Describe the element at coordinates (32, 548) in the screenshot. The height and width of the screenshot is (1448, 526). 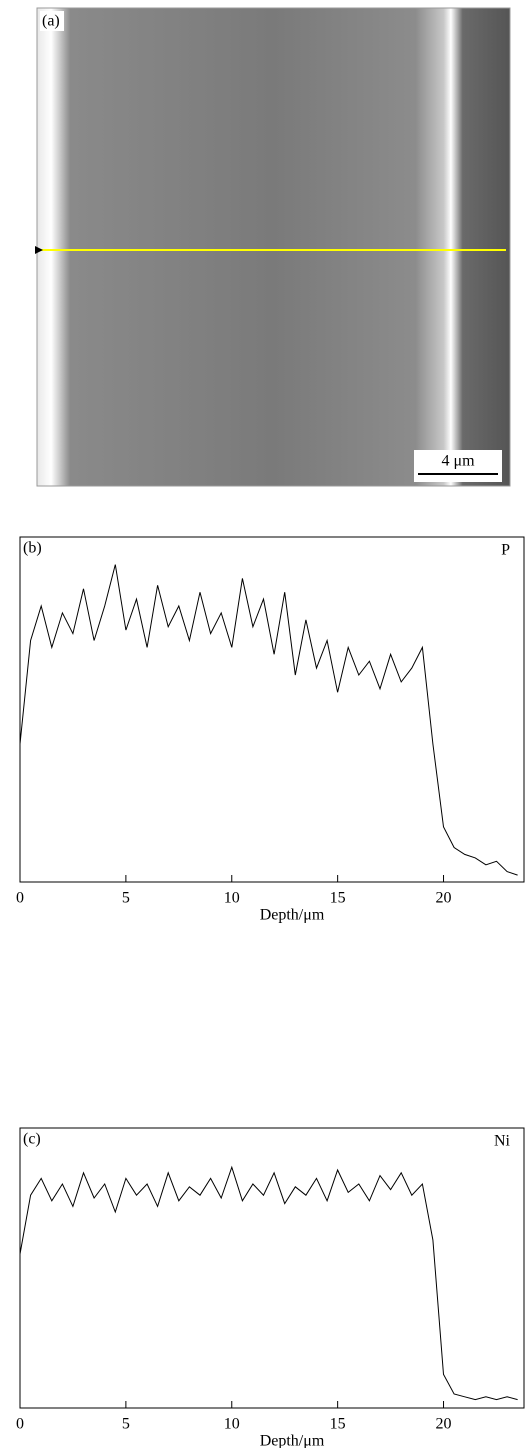
I see `panel-label: (b)` at that location.